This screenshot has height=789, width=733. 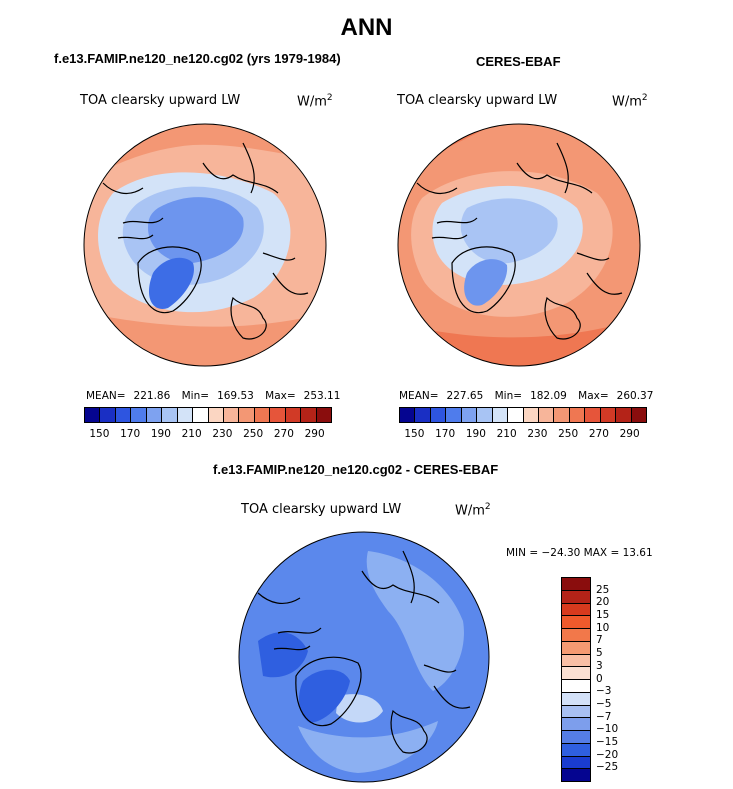 I want to click on obs-map-border, so click(x=519, y=245).